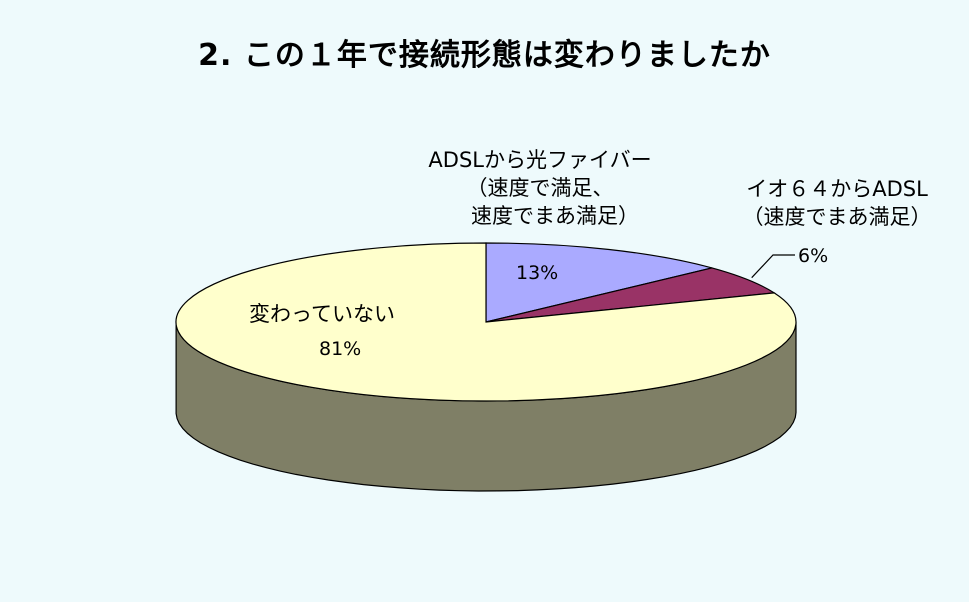 This screenshot has height=602, width=969. Describe the element at coordinates (837, 203) in the screenshot. I see `slice-label-io64: イオ６４からADSL （速度でまあ満足）` at that location.